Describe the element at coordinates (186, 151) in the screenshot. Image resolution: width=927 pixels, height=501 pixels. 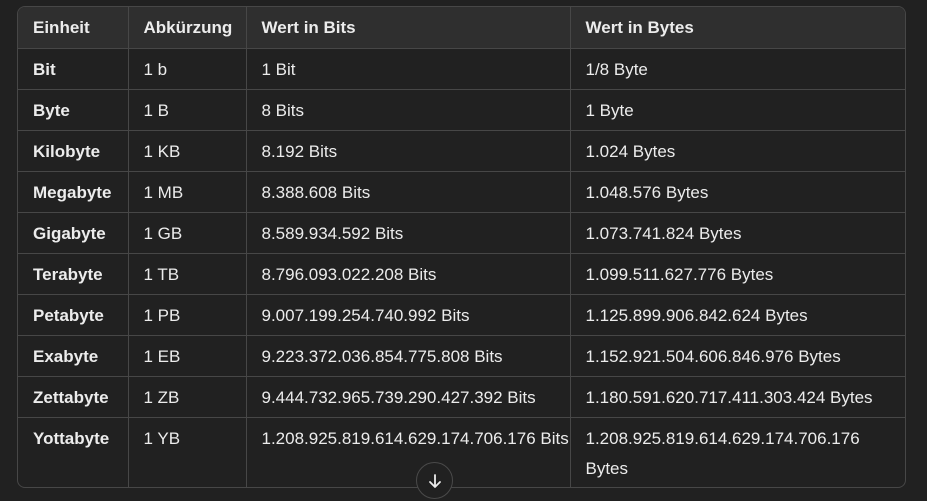
I see `cell-abbreviation: 1 KB` at that location.